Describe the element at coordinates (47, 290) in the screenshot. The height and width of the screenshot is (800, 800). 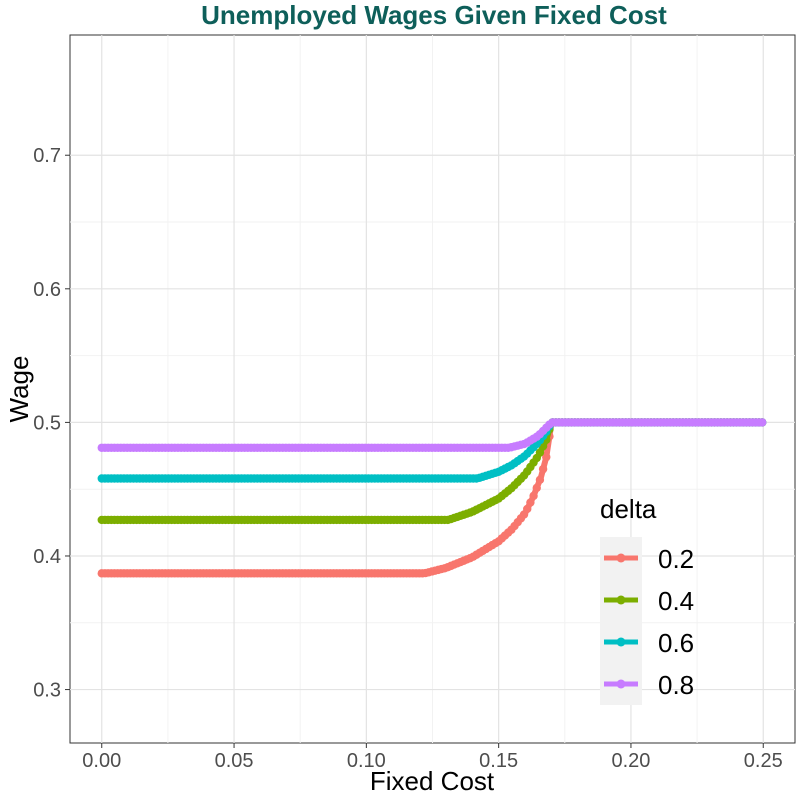
I see `y-tick-label: 0.6` at that location.